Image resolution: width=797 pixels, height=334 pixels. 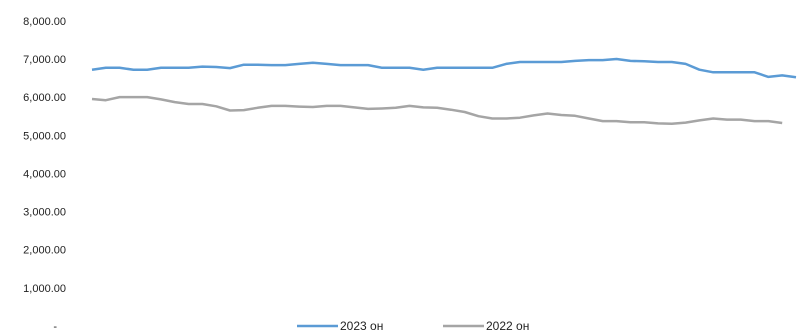 What do you see at coordinates (55, 327) in the screenshot?
I see `y-tick-label: -` at bounding box center [55, 327].